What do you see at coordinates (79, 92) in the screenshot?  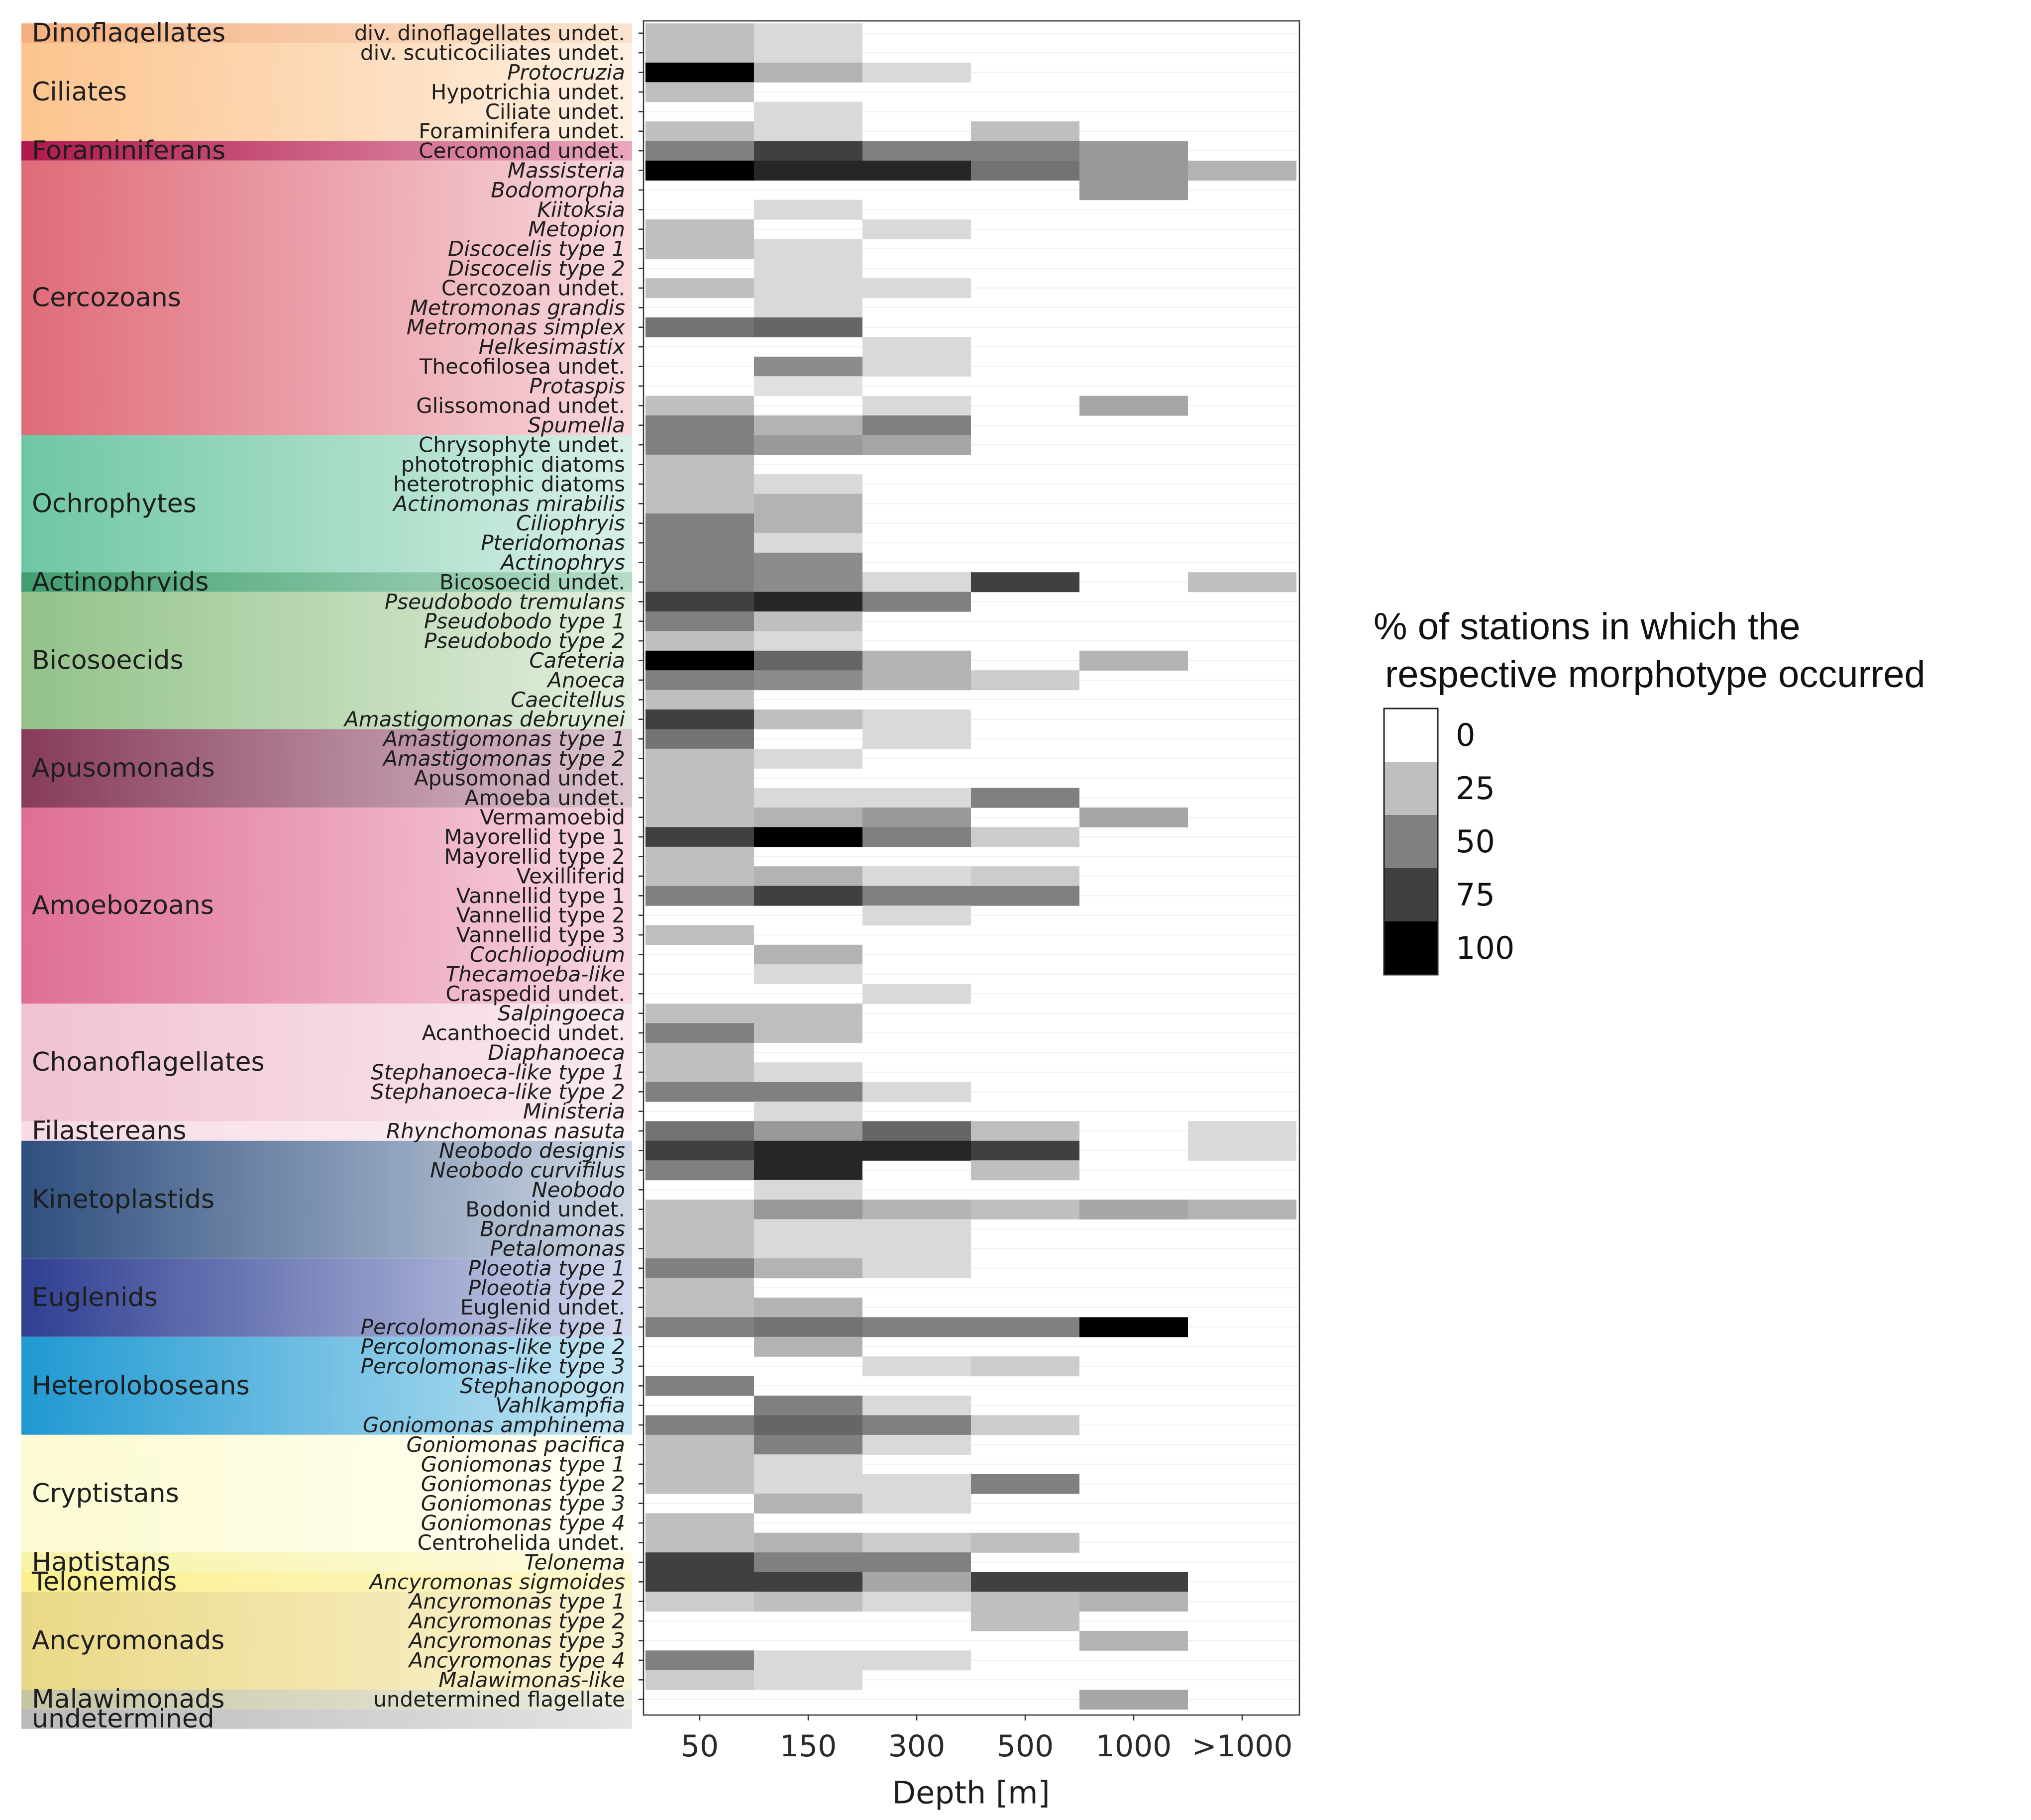 I see `group-label-ciliates: Ciliates` at bounding box center [79, 92].